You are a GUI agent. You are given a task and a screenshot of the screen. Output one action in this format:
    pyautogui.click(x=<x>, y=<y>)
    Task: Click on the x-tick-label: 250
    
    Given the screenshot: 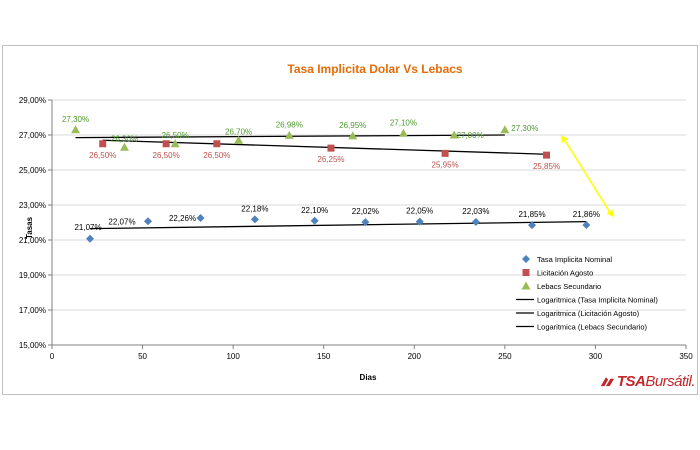 What is the action you would take?
    pyautogui.click(x=505, y=356)
    